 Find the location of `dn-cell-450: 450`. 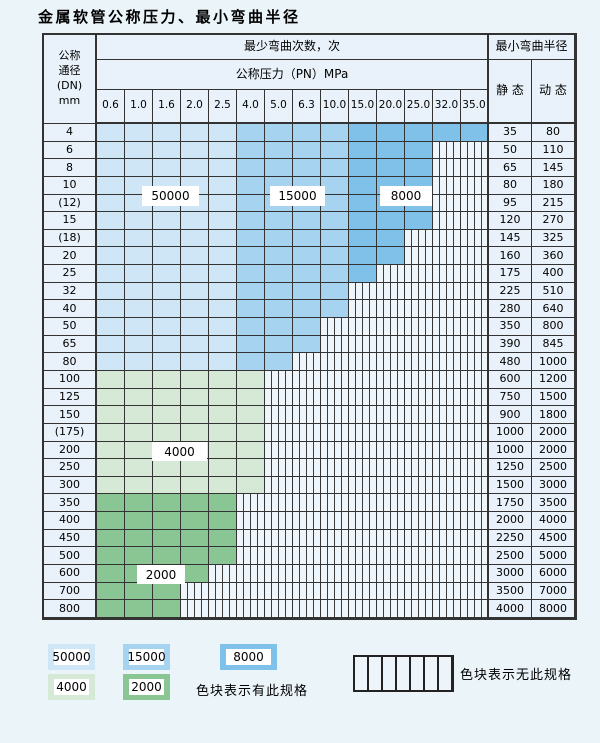

dn-cell-450: 450 is located at coordinates (70, 538).